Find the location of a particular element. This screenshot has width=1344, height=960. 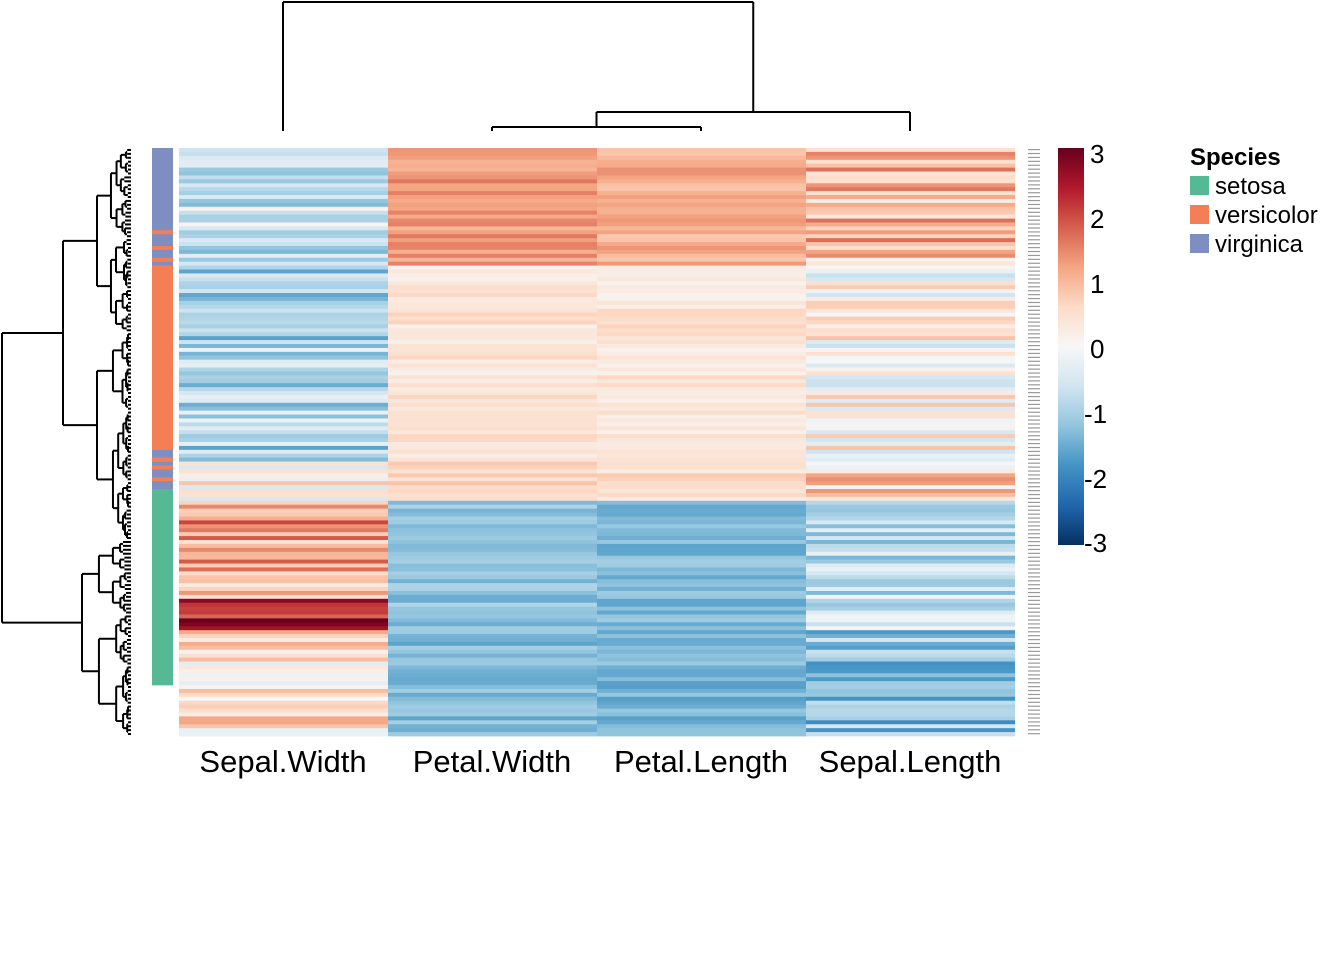

row-labels is located at coordinates (1034, 442).